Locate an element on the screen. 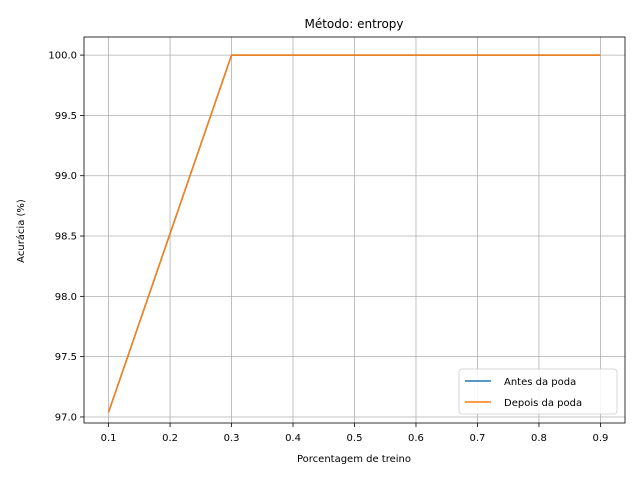 This screenshot has height=480, width=640. x-tick-label: 0.7 is located at coordinates (478, 438).